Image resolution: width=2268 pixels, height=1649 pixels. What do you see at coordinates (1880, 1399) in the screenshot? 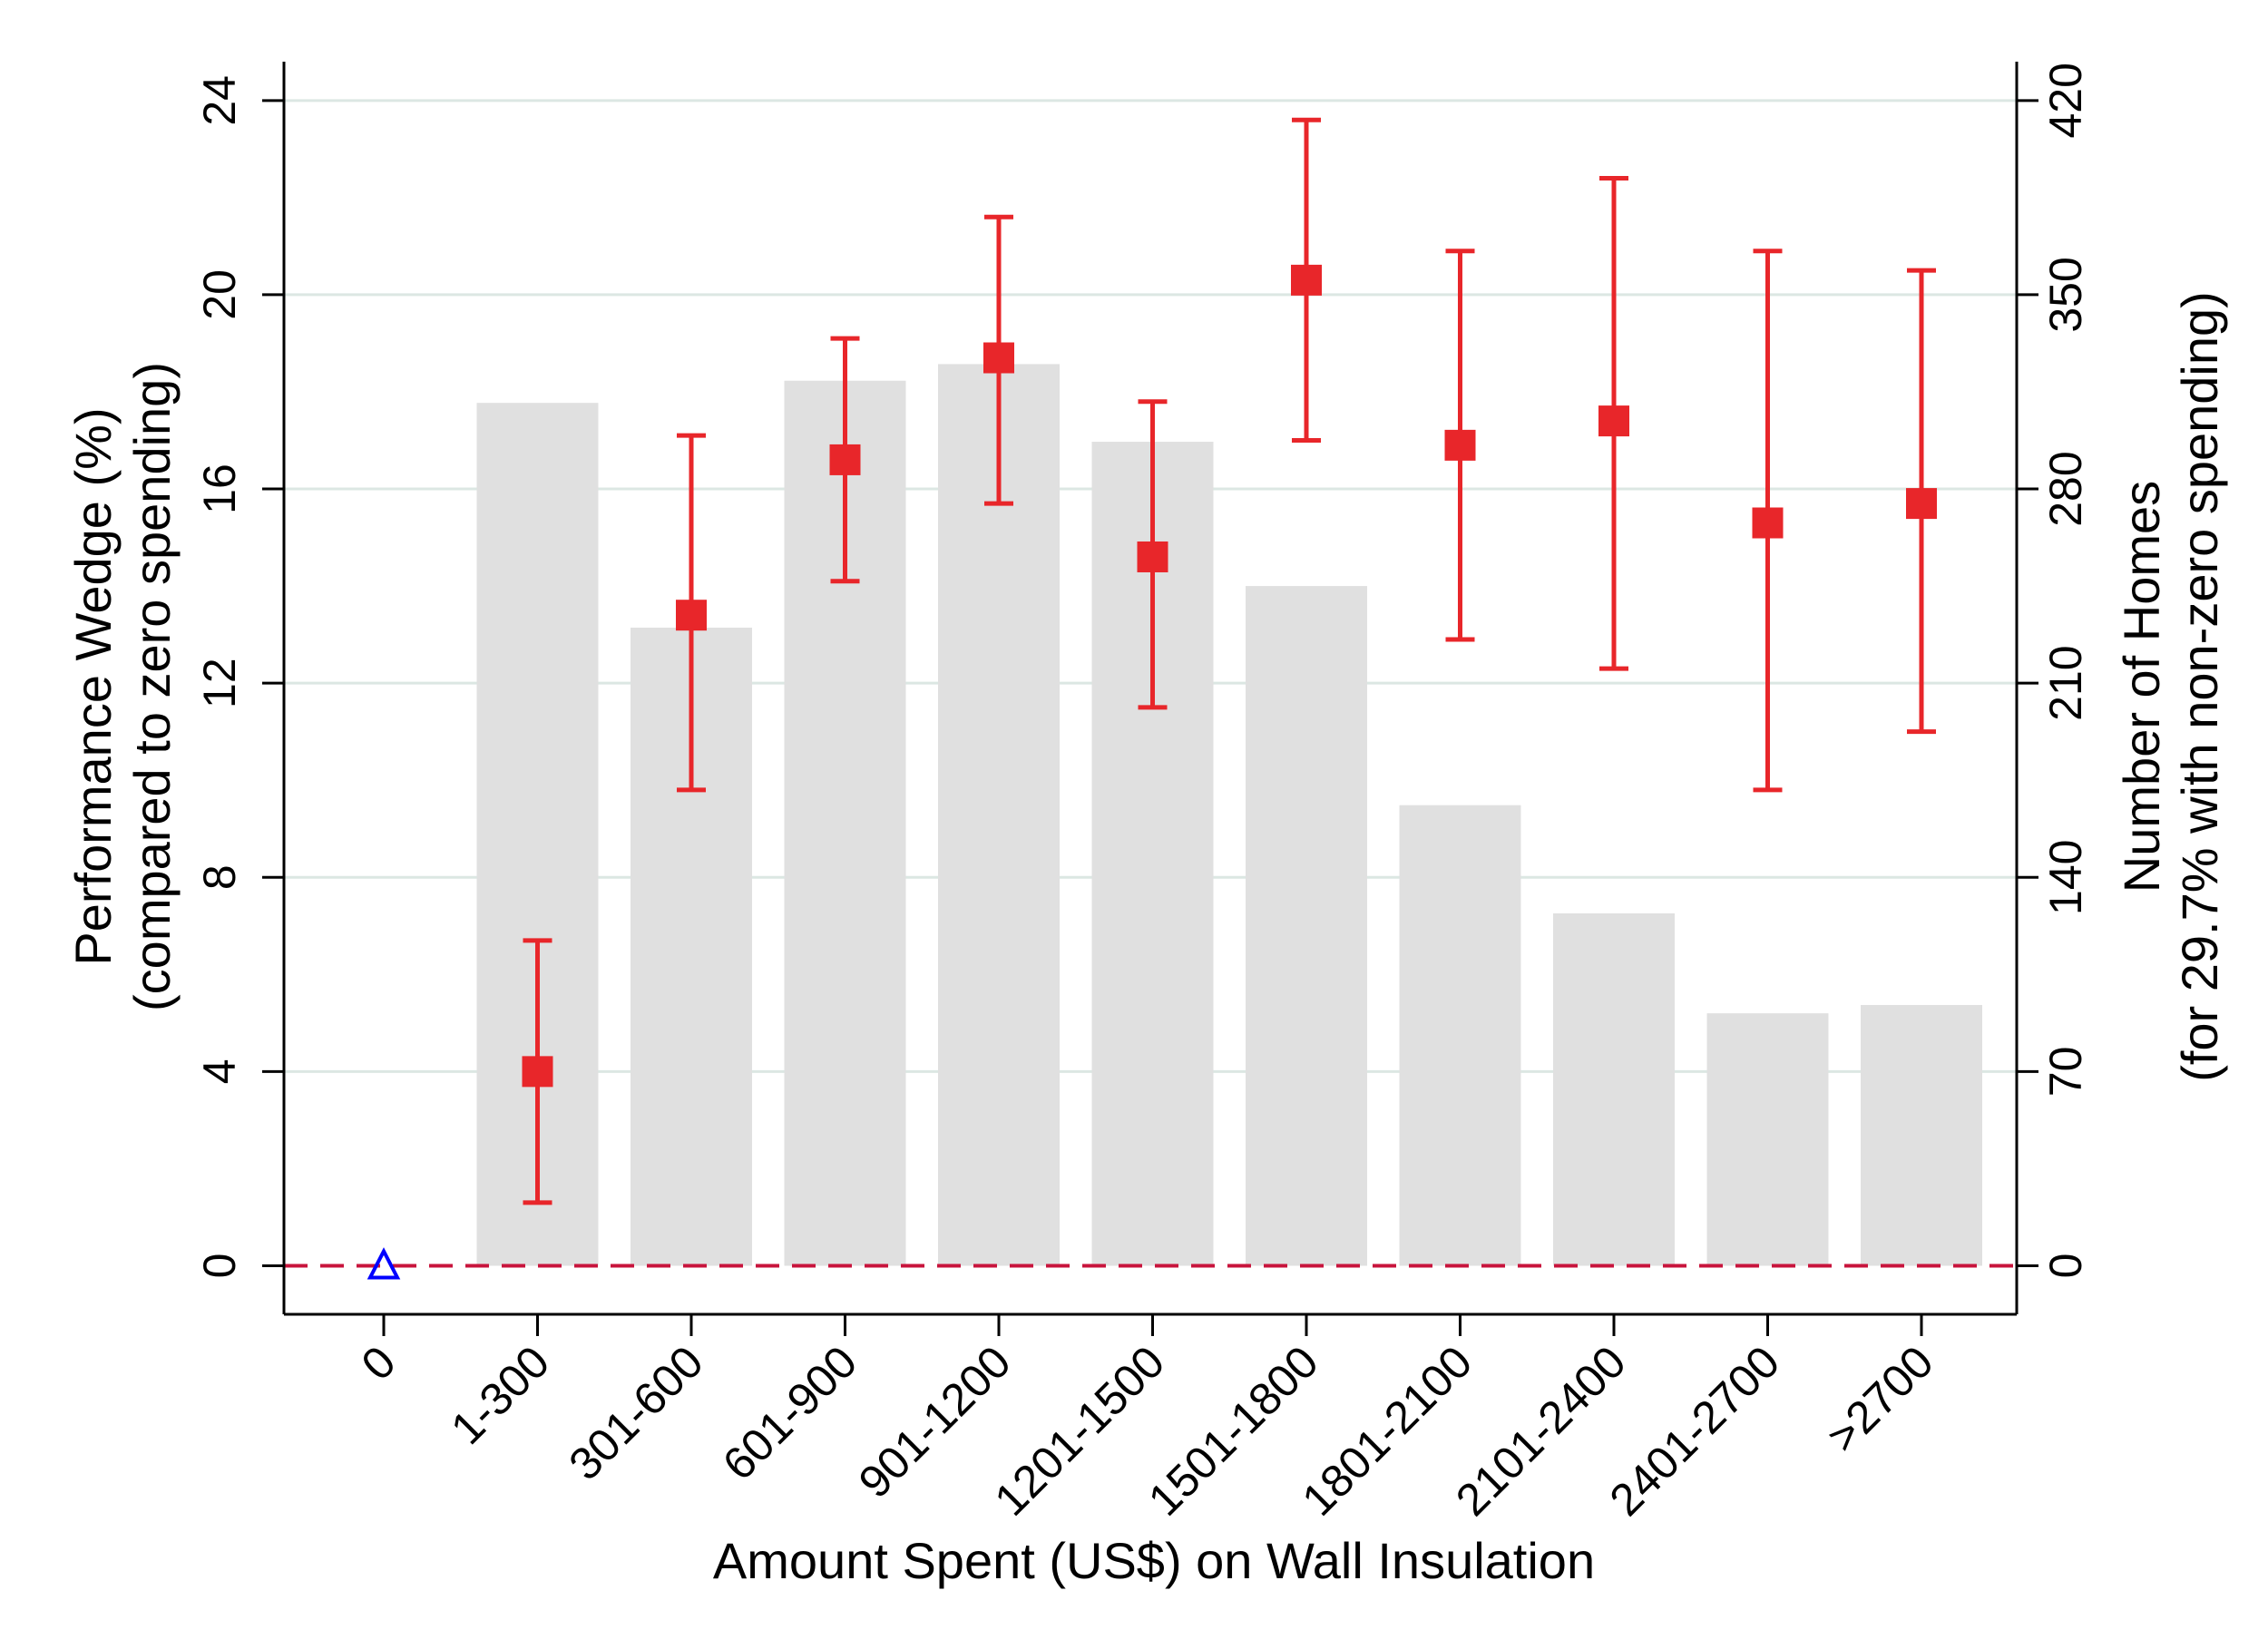
I see `x-tick-label->2700: >2700` at bounding box center [1880, 1399].